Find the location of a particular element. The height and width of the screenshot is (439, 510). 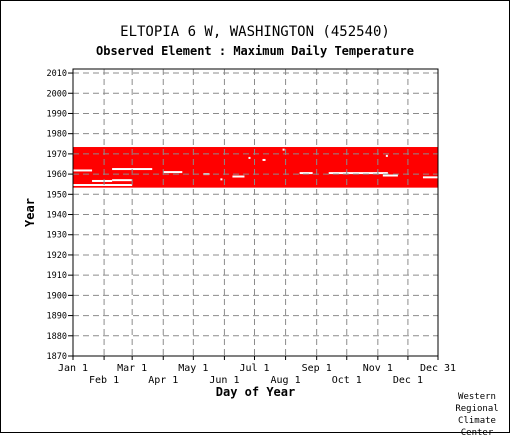

x-tick-label-top-7: Dec 31 is located at coordinates (438, 368).